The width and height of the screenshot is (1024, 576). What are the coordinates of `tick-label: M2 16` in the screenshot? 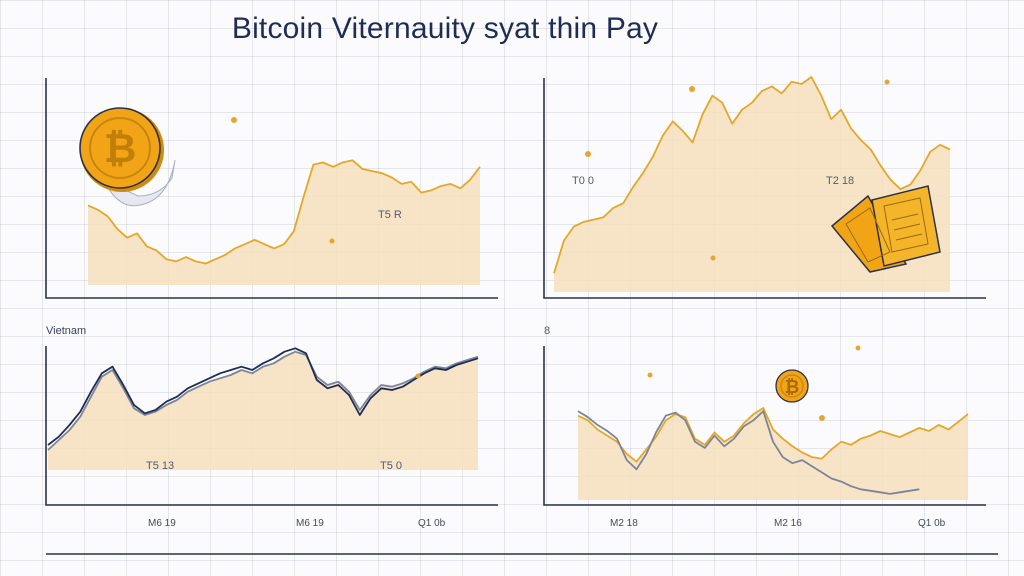 It's located at (788, 523).